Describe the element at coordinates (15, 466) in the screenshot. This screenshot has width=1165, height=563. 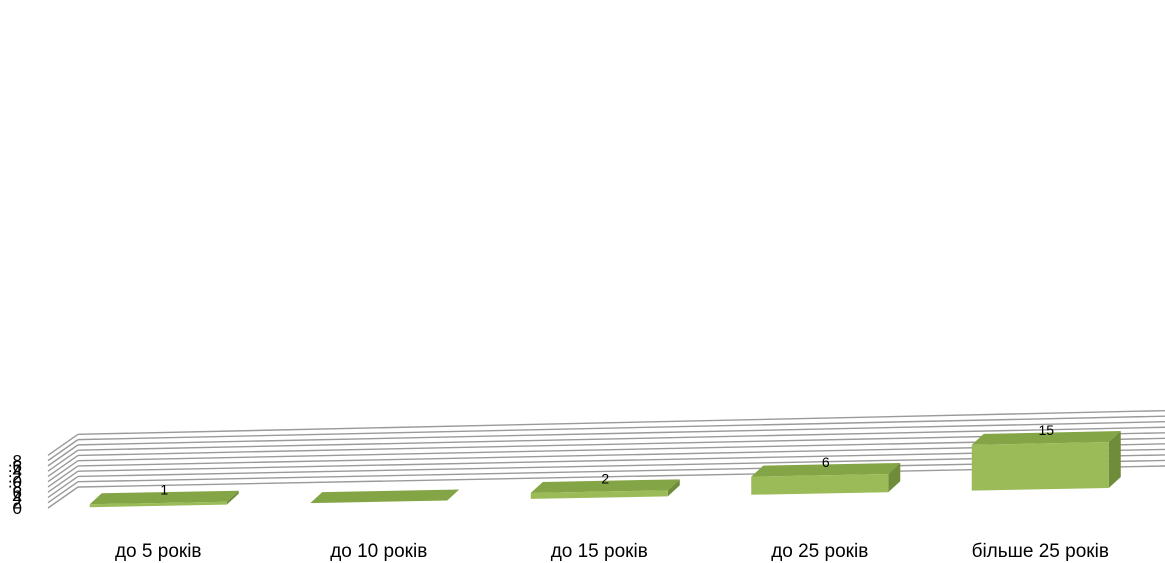
I see `y-tick-label: .6` at that location.